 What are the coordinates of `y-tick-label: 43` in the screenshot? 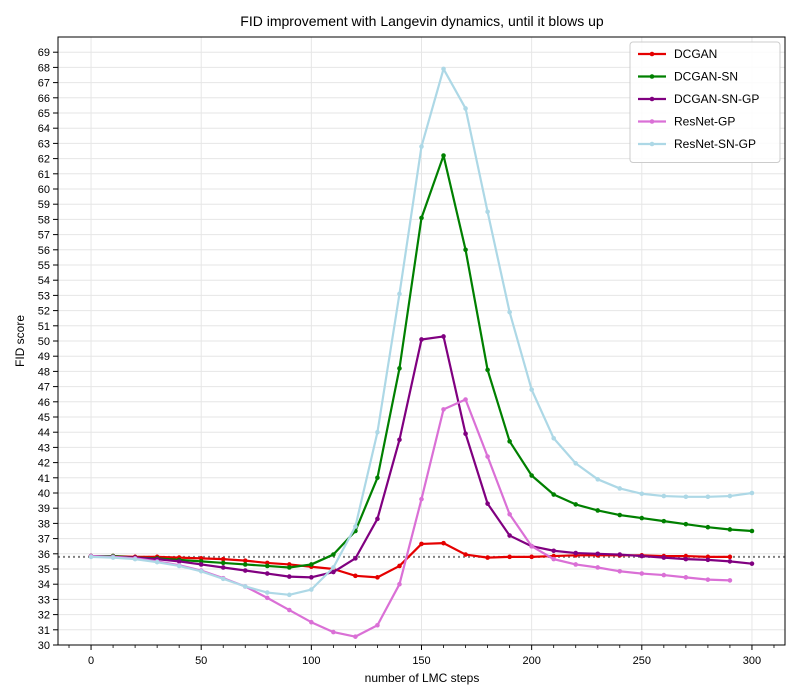 It's located at (44, 448).